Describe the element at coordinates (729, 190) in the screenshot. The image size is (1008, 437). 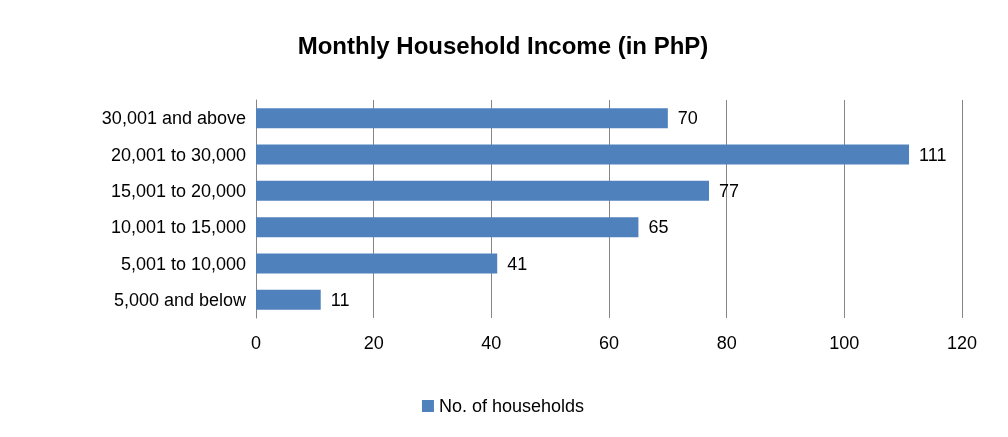
I see `data-label: 77` at that location.